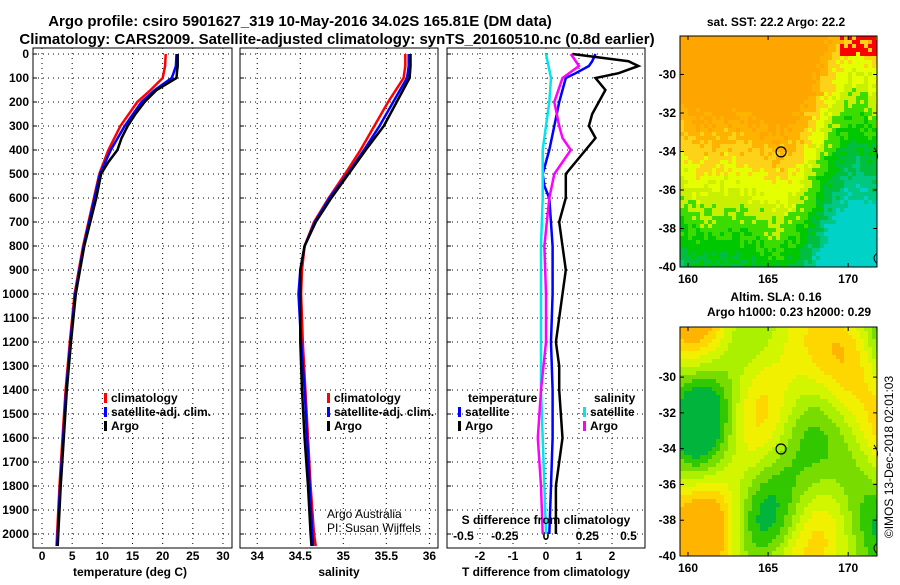 This screenshot has height=585, width=900. Describe the element at coordinates (430, 556) in the screenshot. I see `x-tick-label: 36` at that location.